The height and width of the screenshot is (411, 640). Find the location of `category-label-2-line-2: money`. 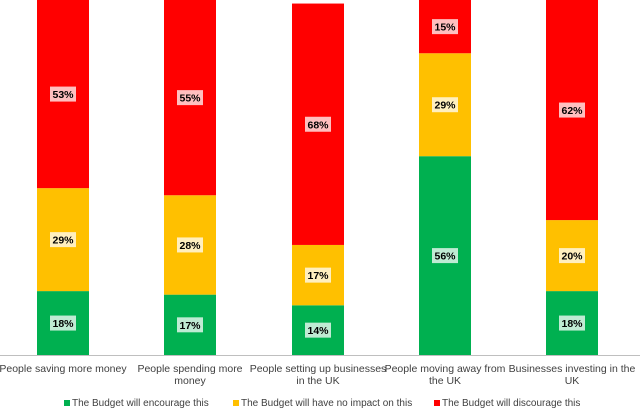

category-label-2-line-2: money is located at coordinates (190, 381).